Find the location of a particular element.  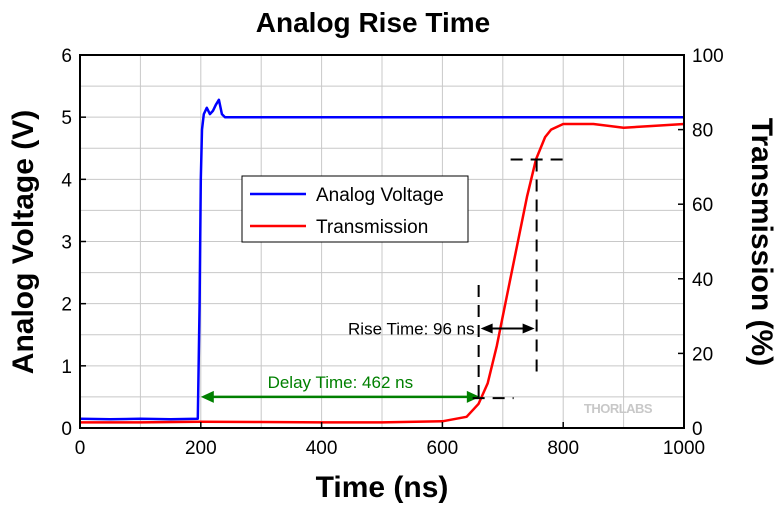

x-axis: 0 200 400 600 800 1000 is located at coordinates (390, 440).